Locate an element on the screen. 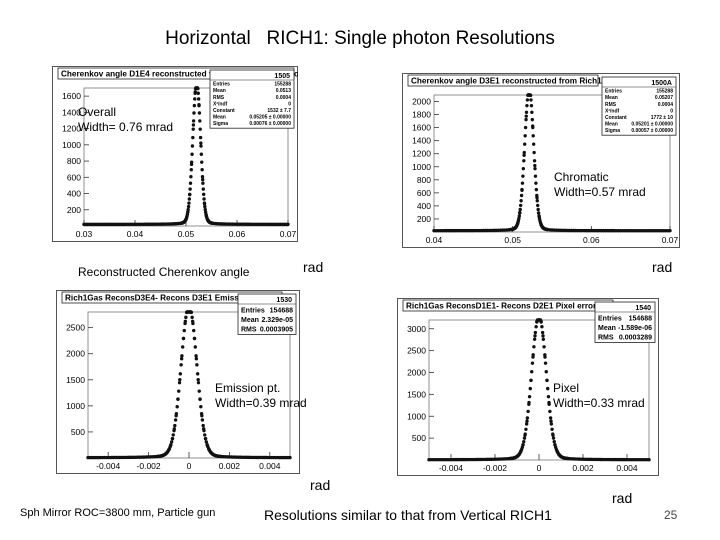 The width and height of the screenshot is (720, 540). page-number: 25 is located at coordinates (671, 515).